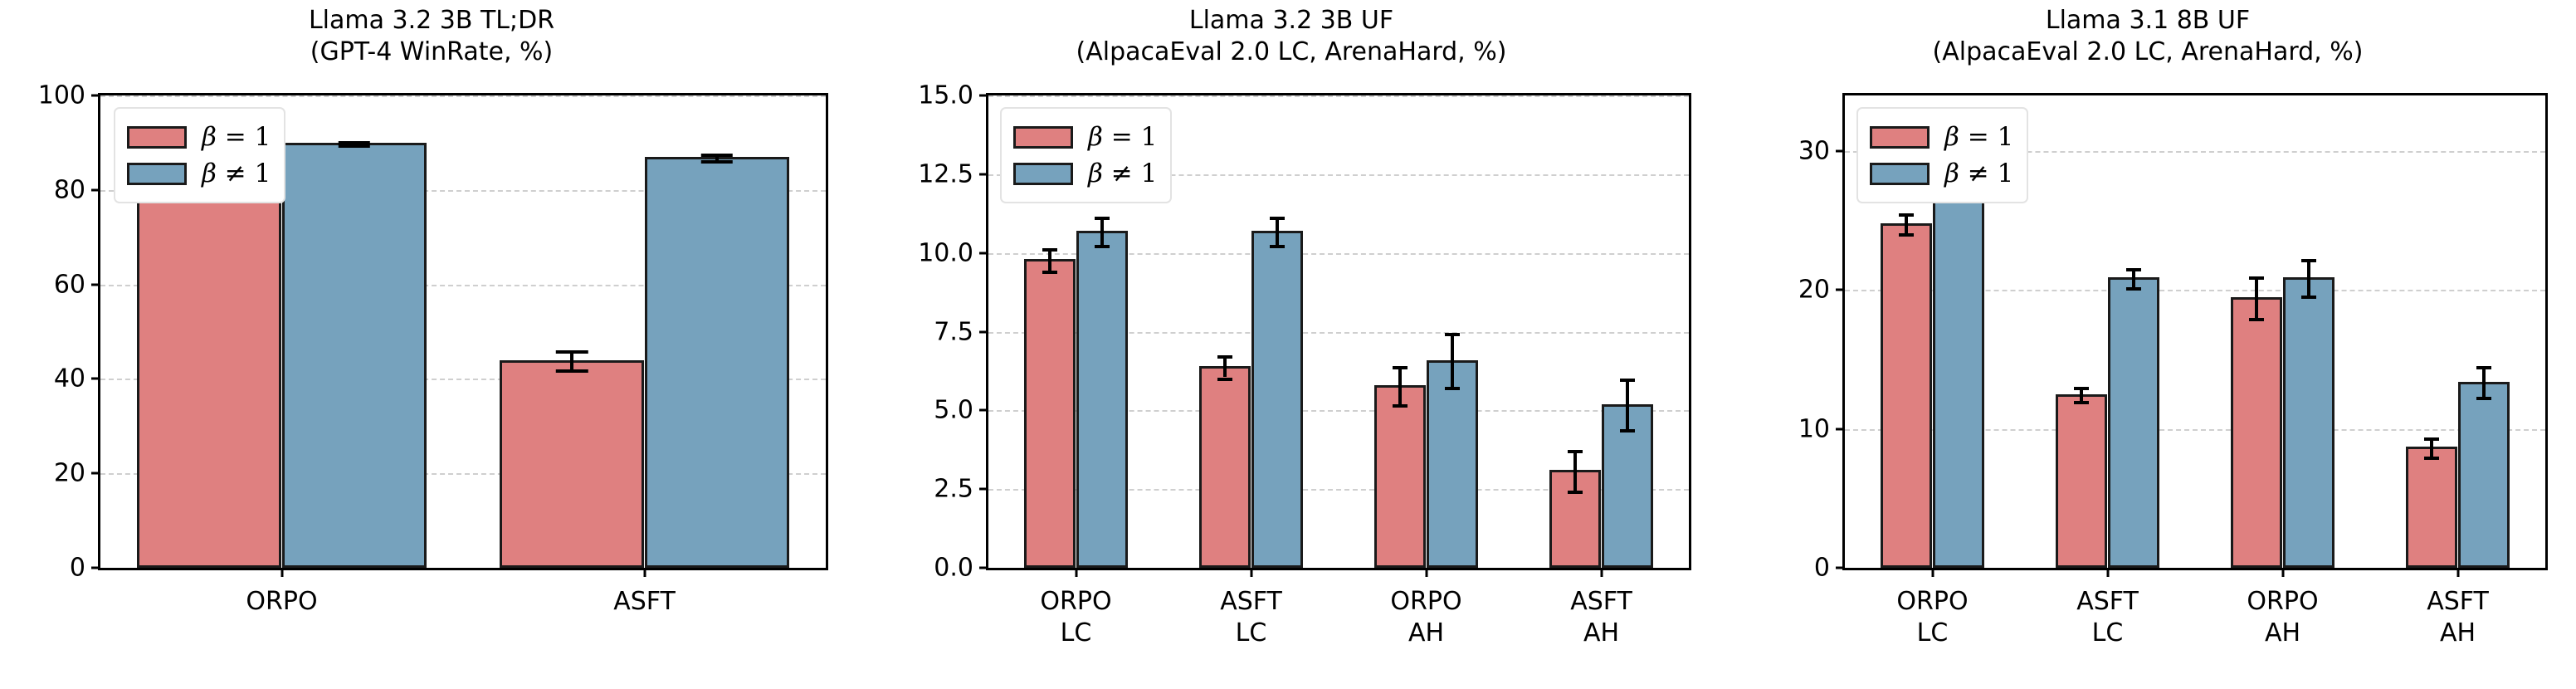 This screenshot has height=689, width=2576. Describe the element at coordinates (953, 410) in the screenshot. I see `y-tick-label: 5.0` at that location.